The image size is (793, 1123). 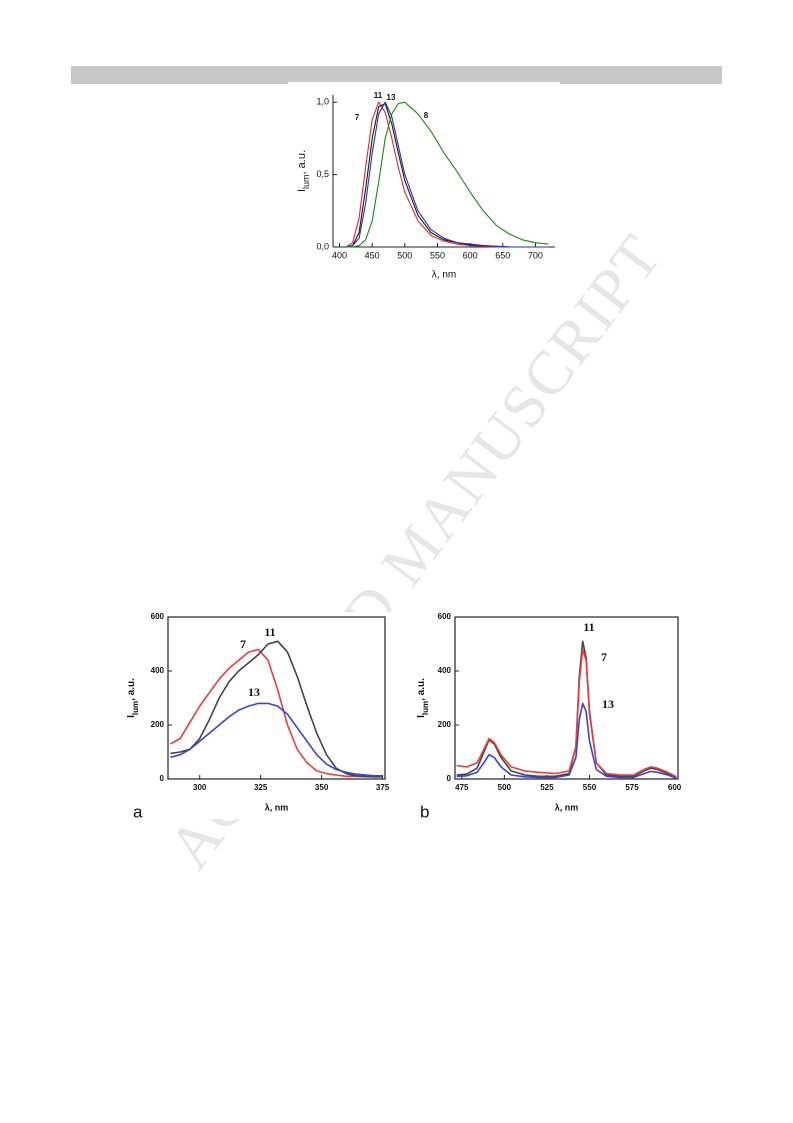 What do you see at coordinates (200, 787) in the screenshot?
I see `x-tick-label: 300` at bounding box center [200, 787].